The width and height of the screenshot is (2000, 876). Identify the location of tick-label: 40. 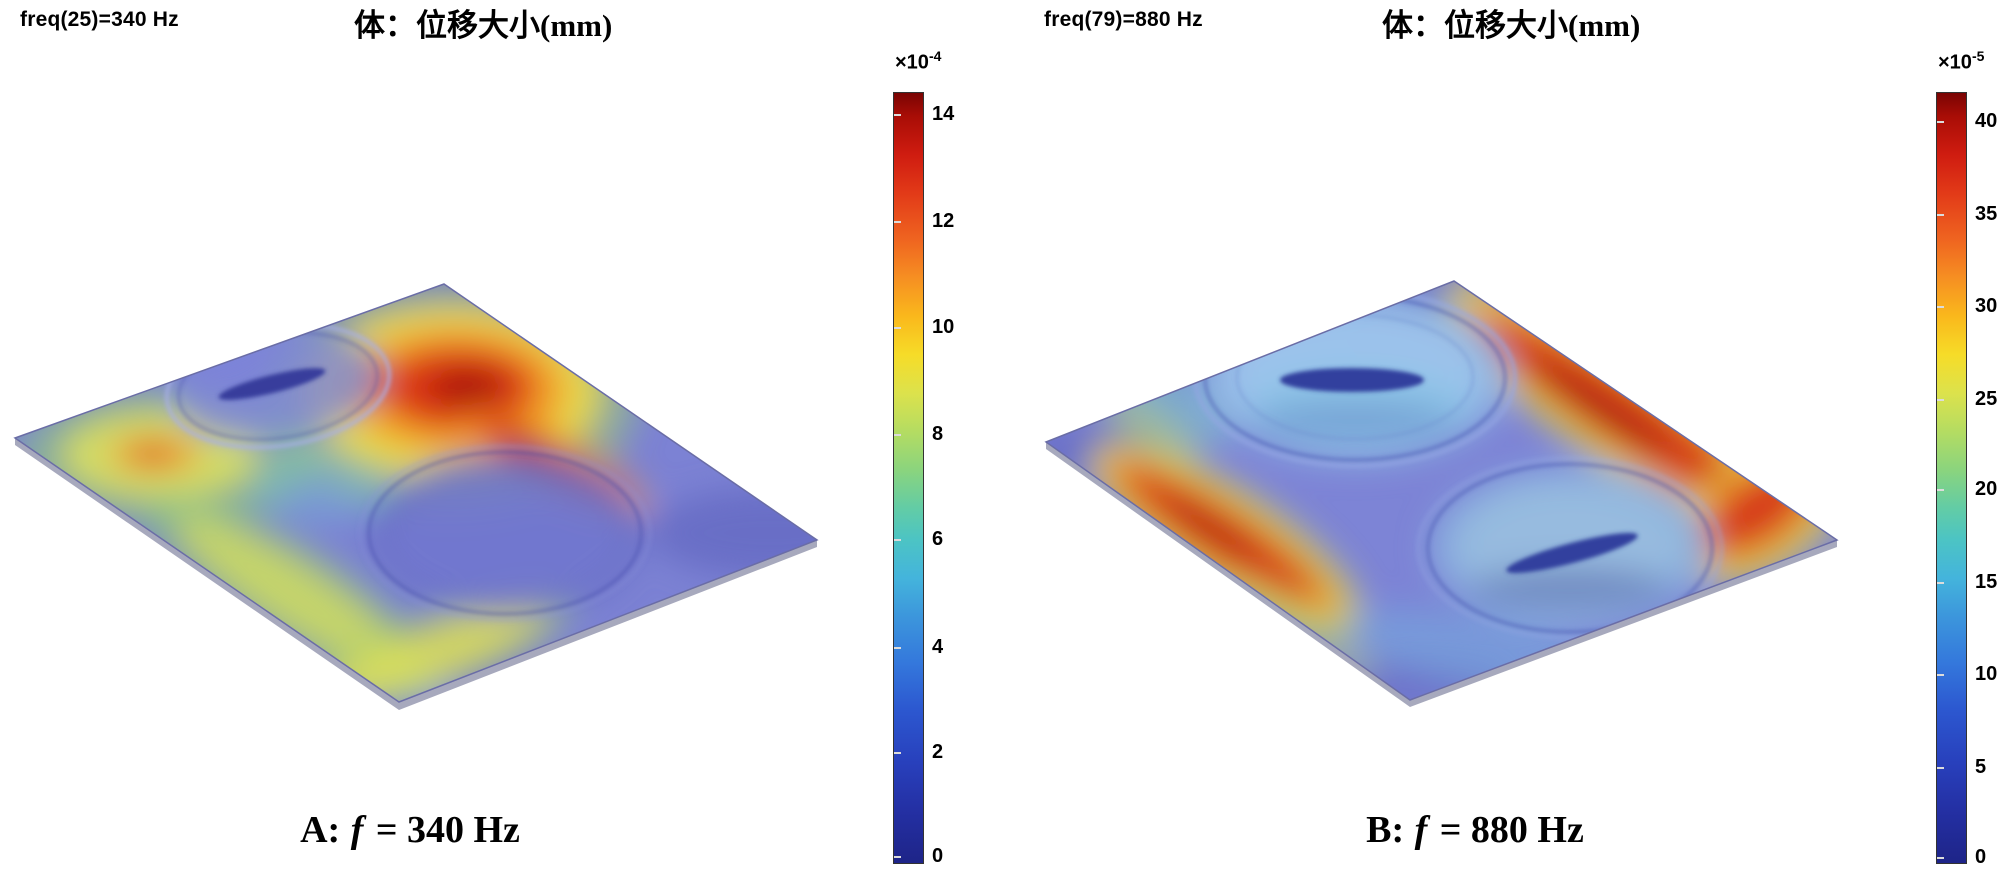
(1986, 121).